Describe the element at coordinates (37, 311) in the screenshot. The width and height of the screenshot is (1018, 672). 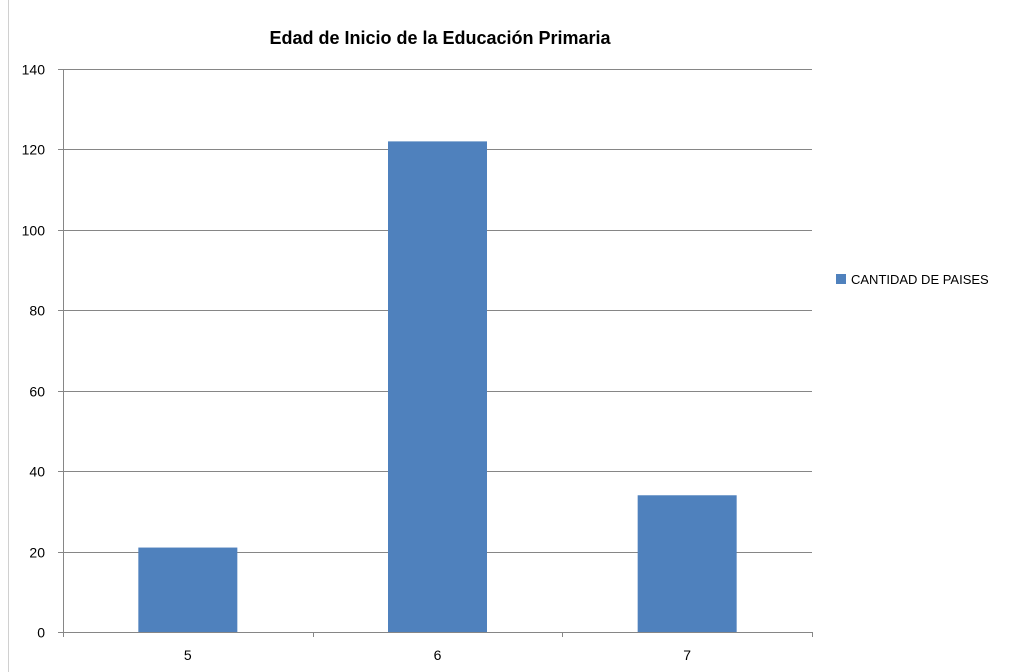
I see `y-tick-label: 80` at that location.